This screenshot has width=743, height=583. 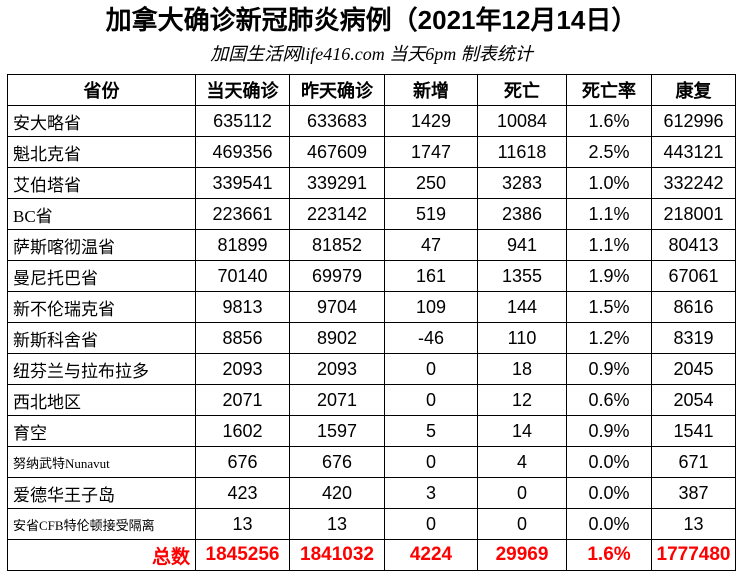 I want to click on table-total-row: 总数 1845256 1841032 4224 29969 1.6% 1777480, so click(x=371, y=555).